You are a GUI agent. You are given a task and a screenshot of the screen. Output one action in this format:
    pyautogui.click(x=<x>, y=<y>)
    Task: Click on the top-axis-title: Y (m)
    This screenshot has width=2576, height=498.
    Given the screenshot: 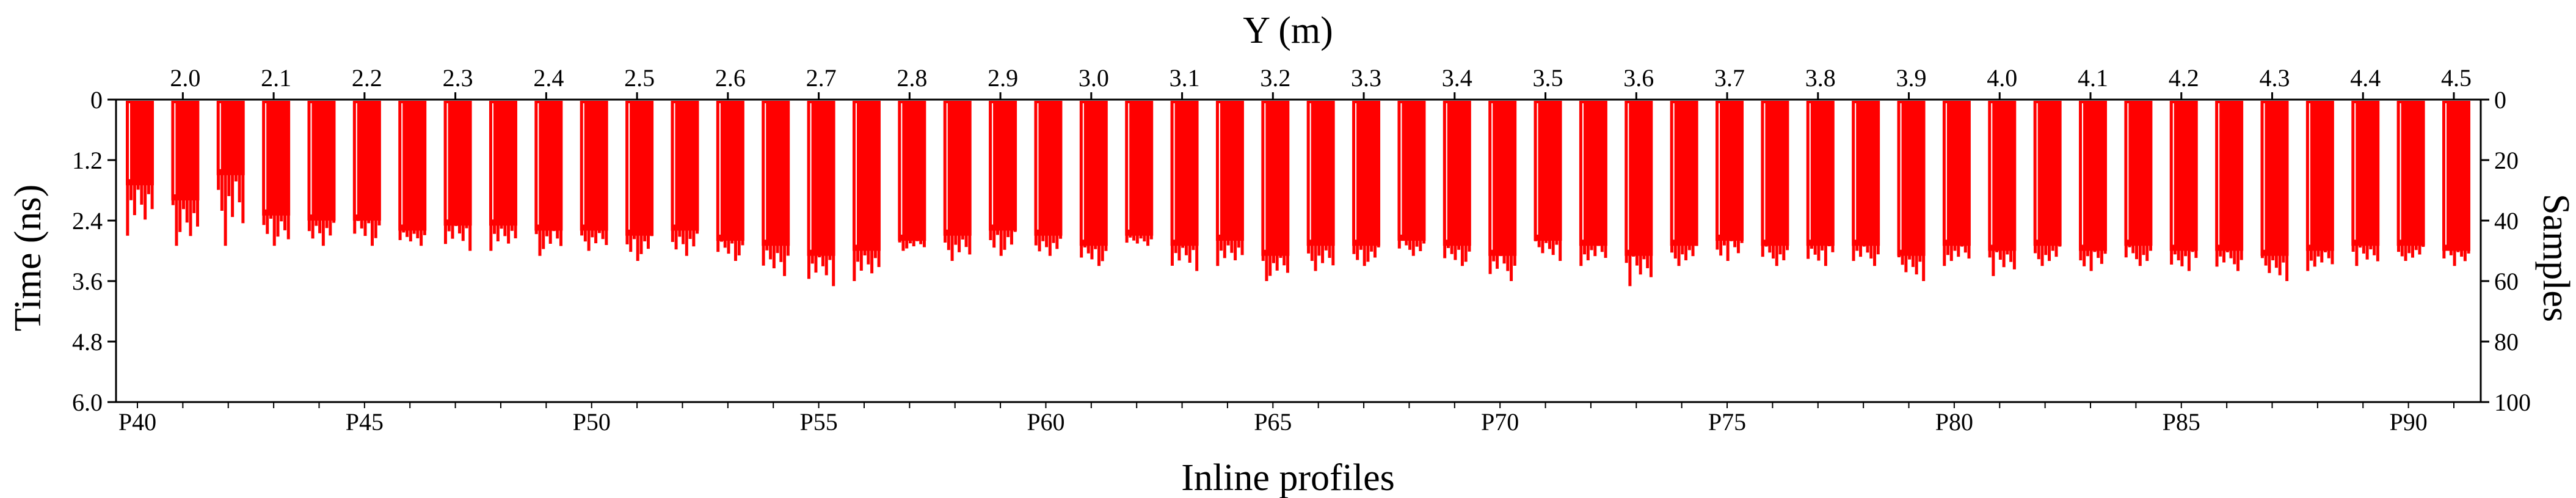 What is the action you would take?
    pyautogui.click(x=1288, y=30)
    